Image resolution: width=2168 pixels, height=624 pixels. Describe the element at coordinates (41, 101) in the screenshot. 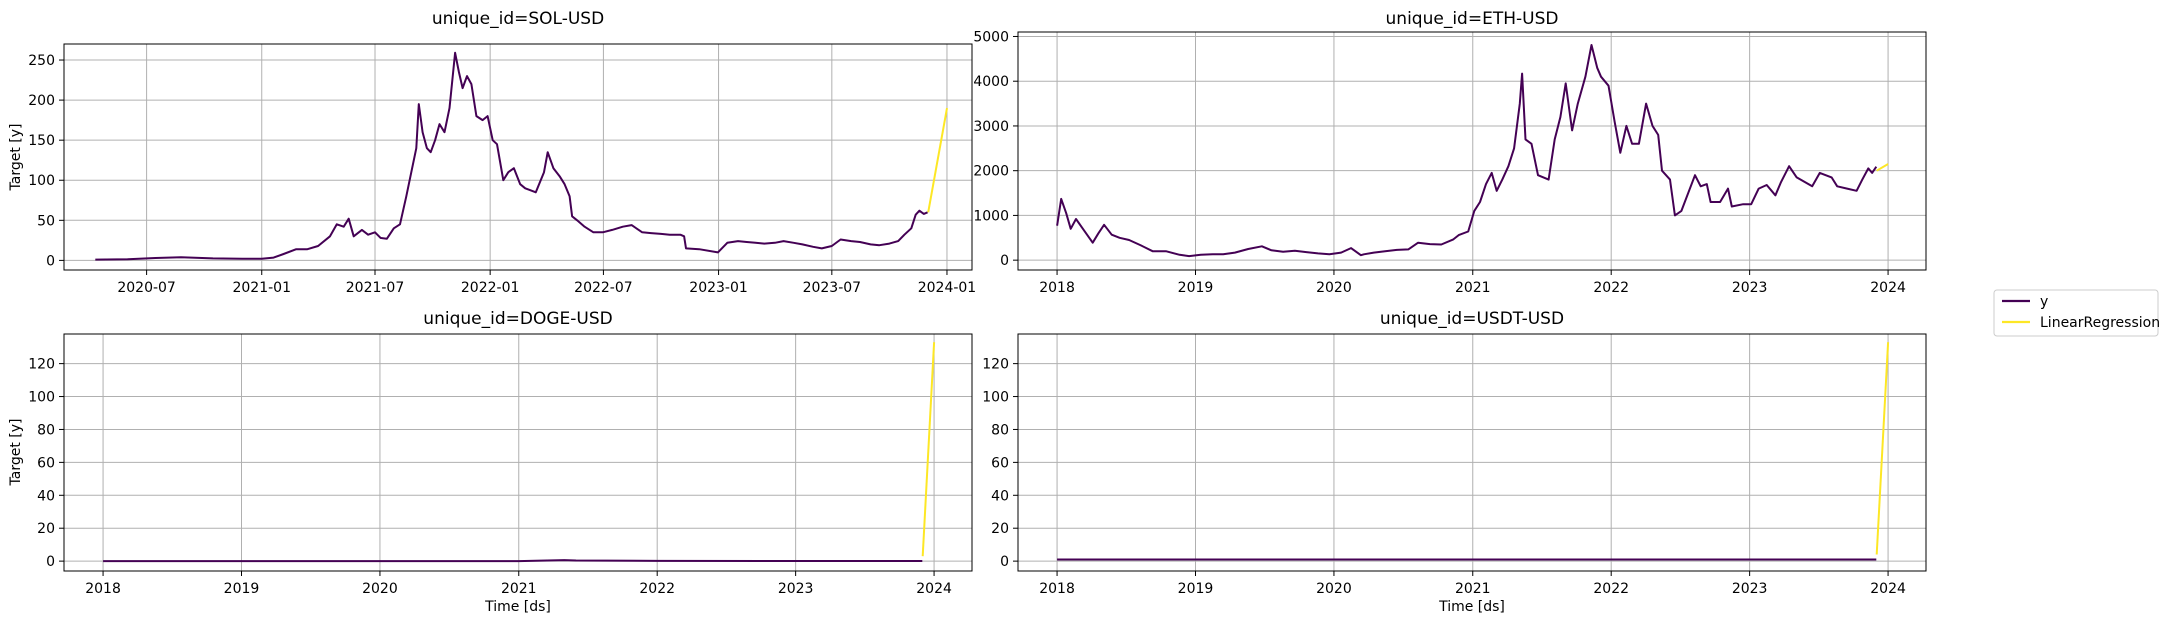

I see `y-tick-label: 200` at that location.